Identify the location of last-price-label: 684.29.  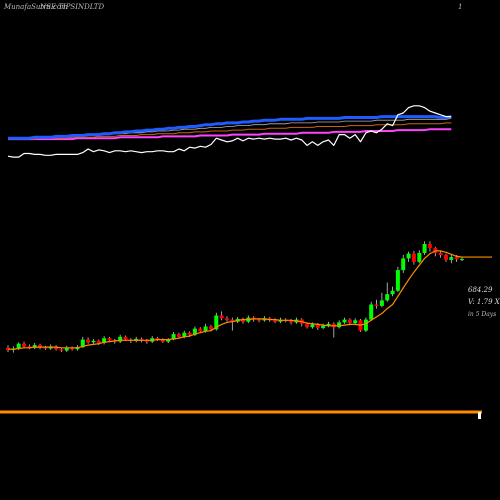
(480, 290).